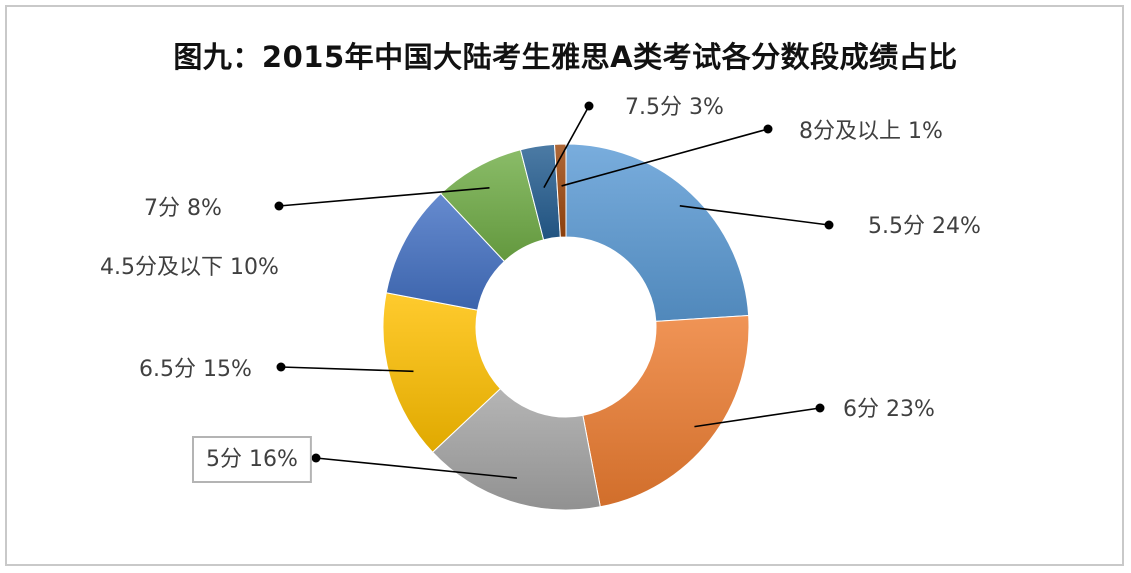 Image resolution: width=1131 pixels, height=573 pixels. What do you see at coordinates (674, 107) in the screenshot?
I see `label-7-5: 7.5分 3%` at bounding box center [674, 107].